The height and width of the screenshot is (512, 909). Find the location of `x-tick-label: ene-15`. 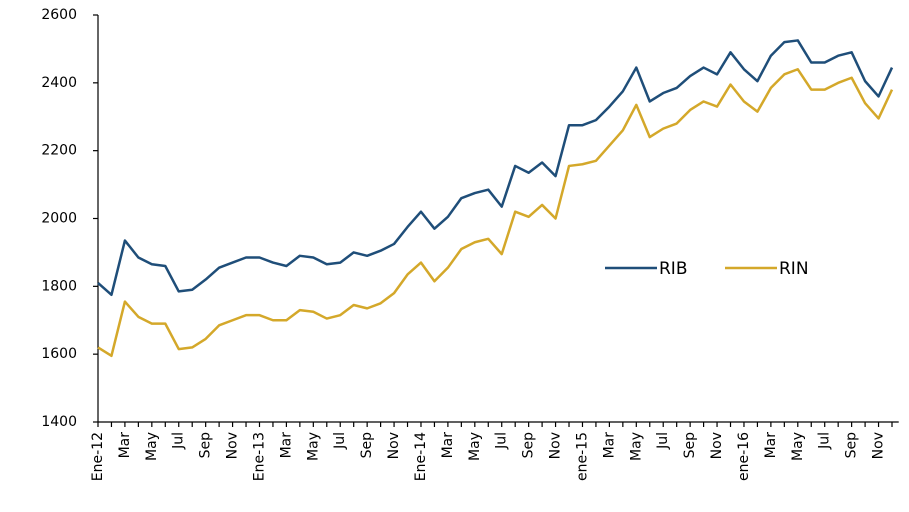

x-tick-label: ene-15 is located at coordinates (582, 456).